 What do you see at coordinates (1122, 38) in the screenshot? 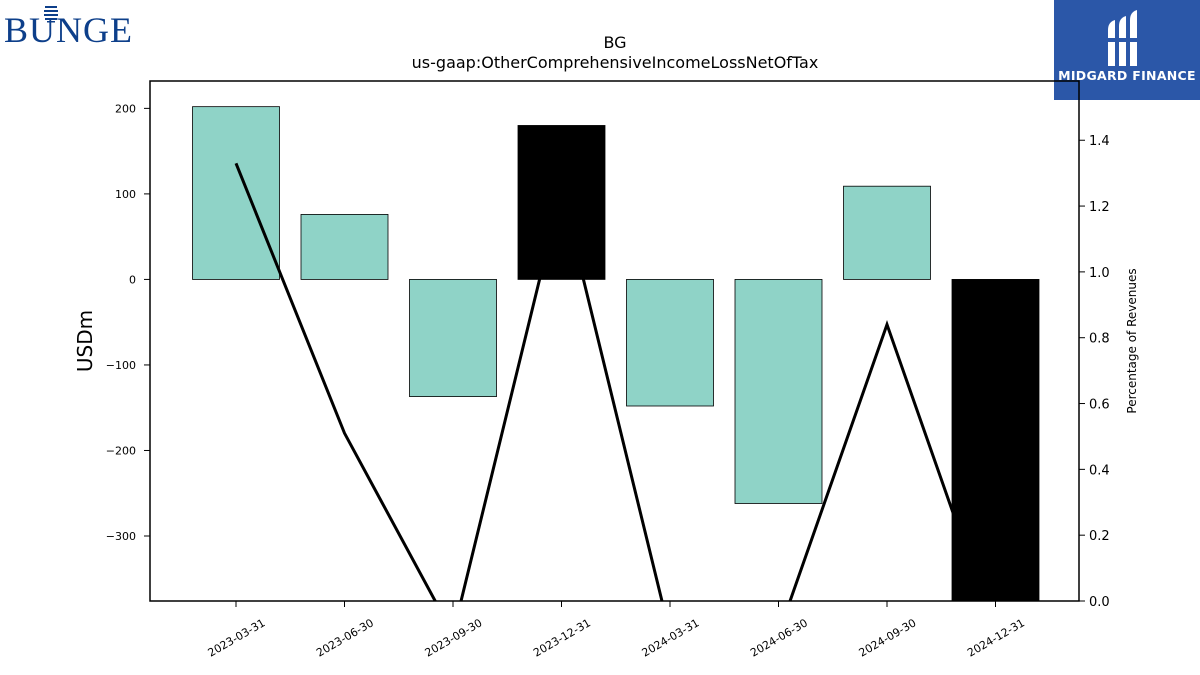
I see `midgard-logo-mark` at bounding box center [1122, 38].